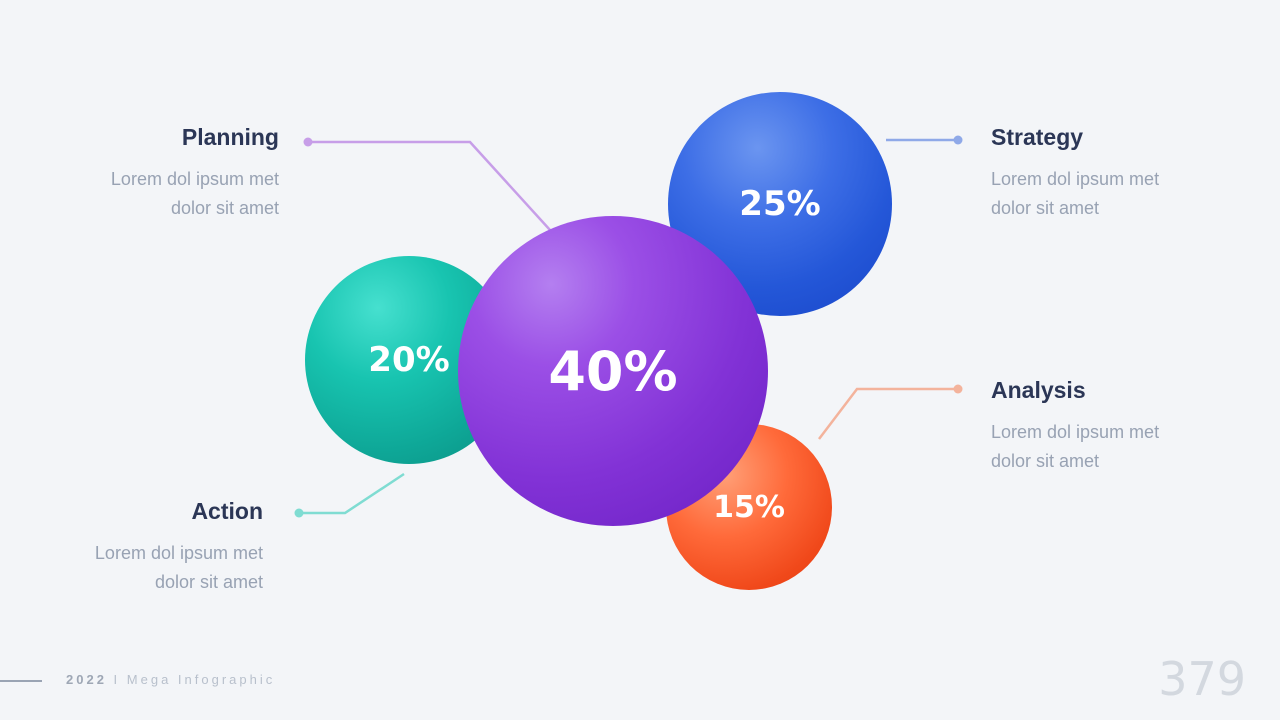  Describe the element at coordinates (958, 389) in the screenshot. I see `analysis-connector-dot` at that location.